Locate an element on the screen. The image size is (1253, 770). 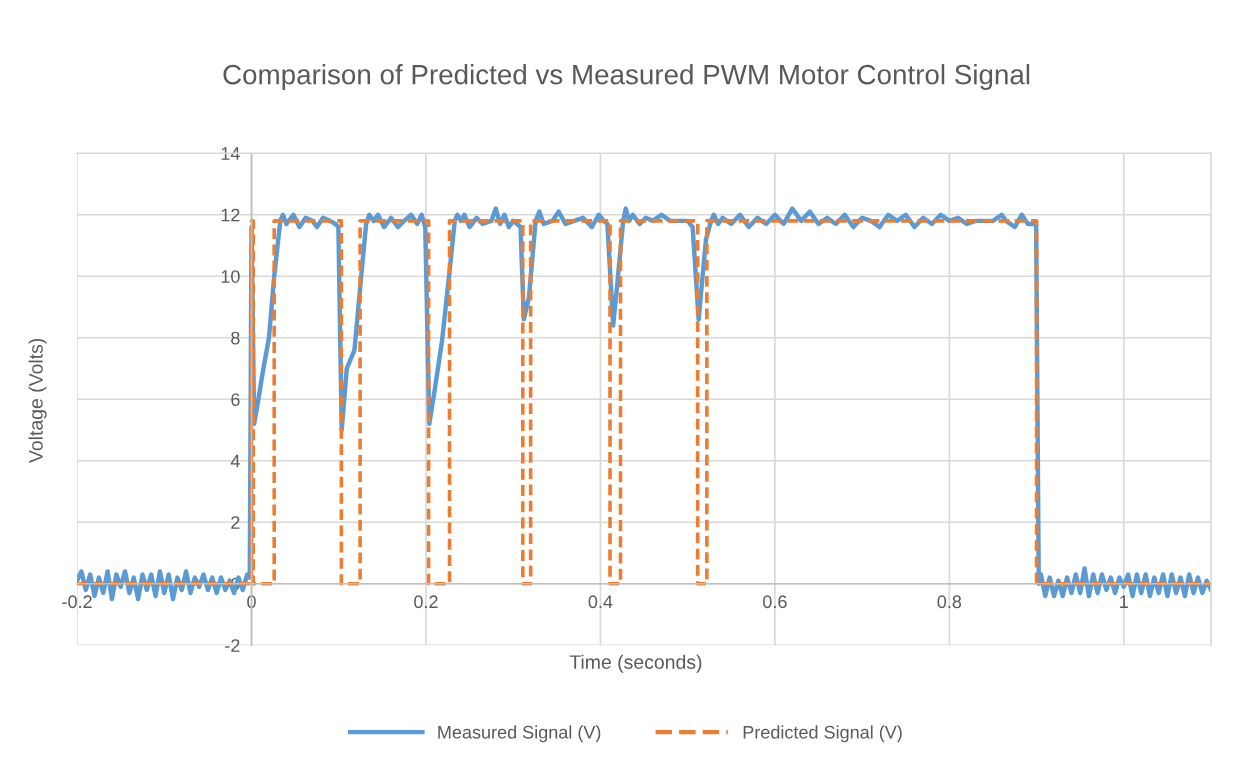
y-tick-label: 6 is located at coordinates (235, 399).